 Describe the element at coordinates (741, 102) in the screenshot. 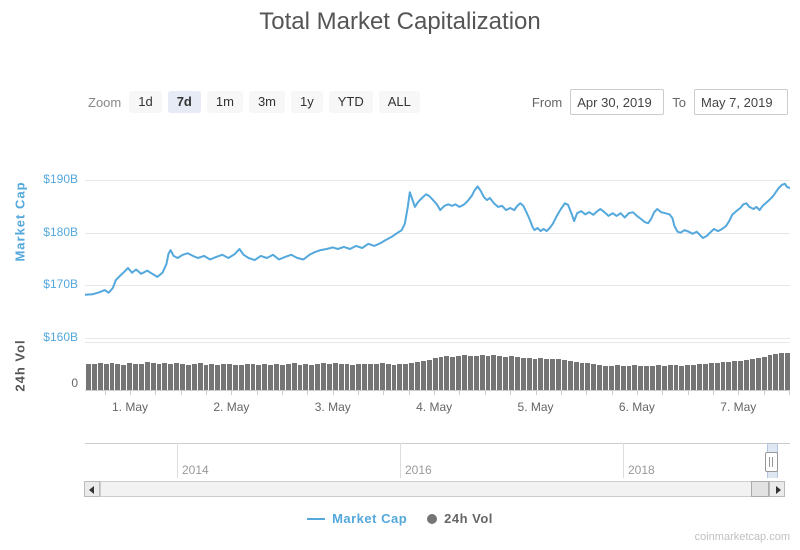

I see `to-date-input` at that location.